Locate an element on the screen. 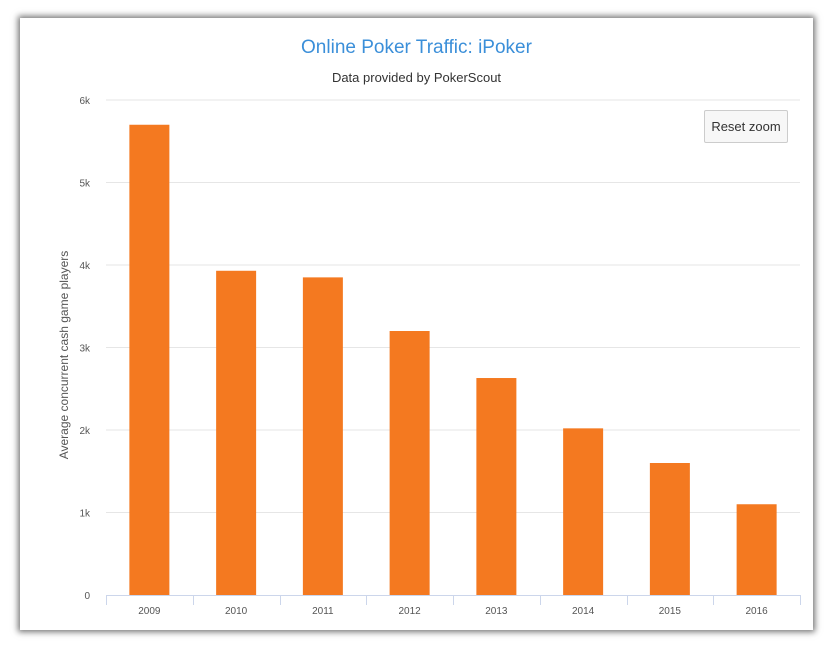 This screenshot has height=650, width=833. reset-zoom-button: Reset zoom is located at coordinates (746, 126).